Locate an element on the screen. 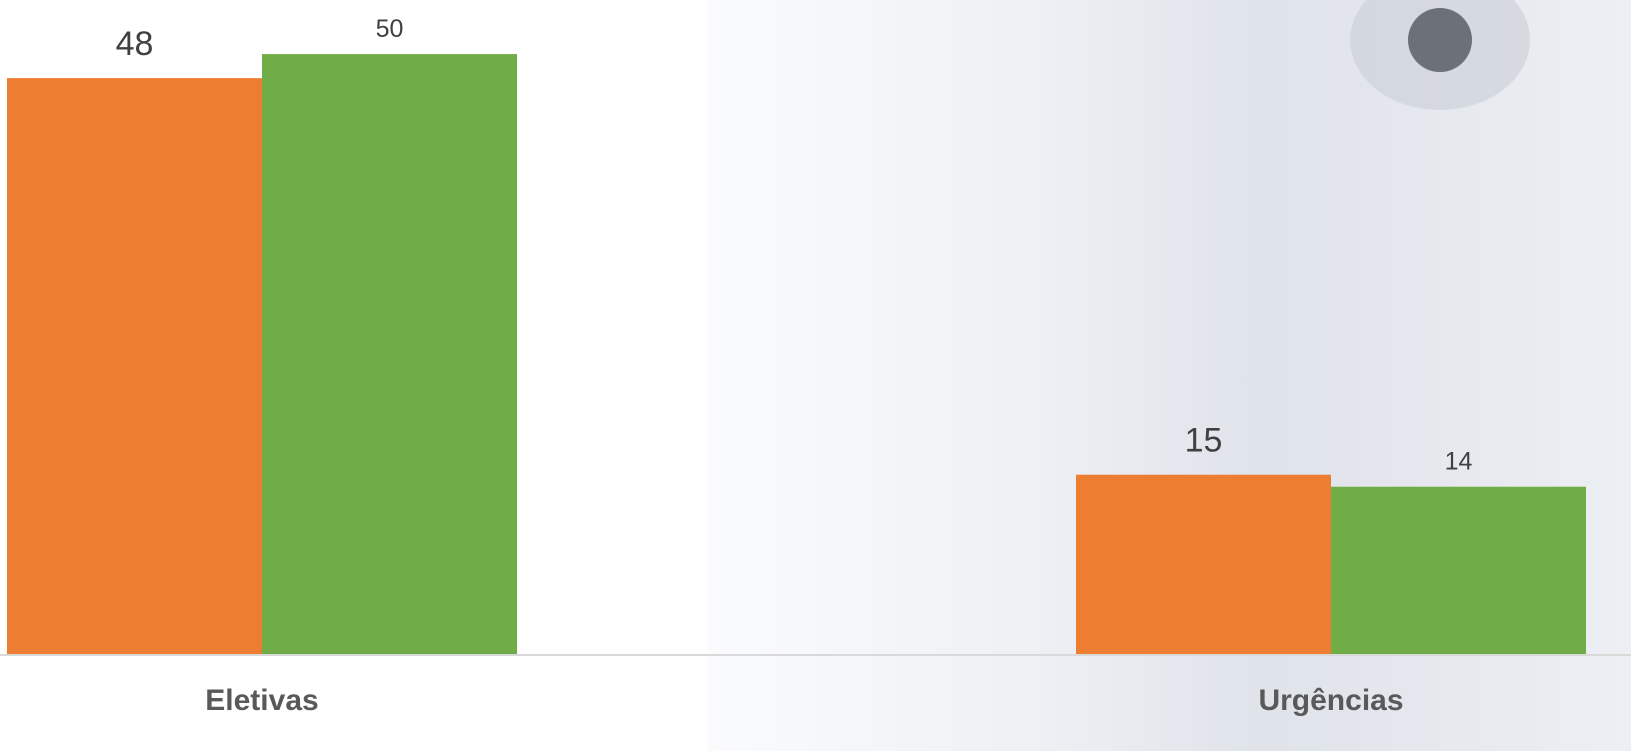  data-label: 50 is located at coordinates (390, 29).